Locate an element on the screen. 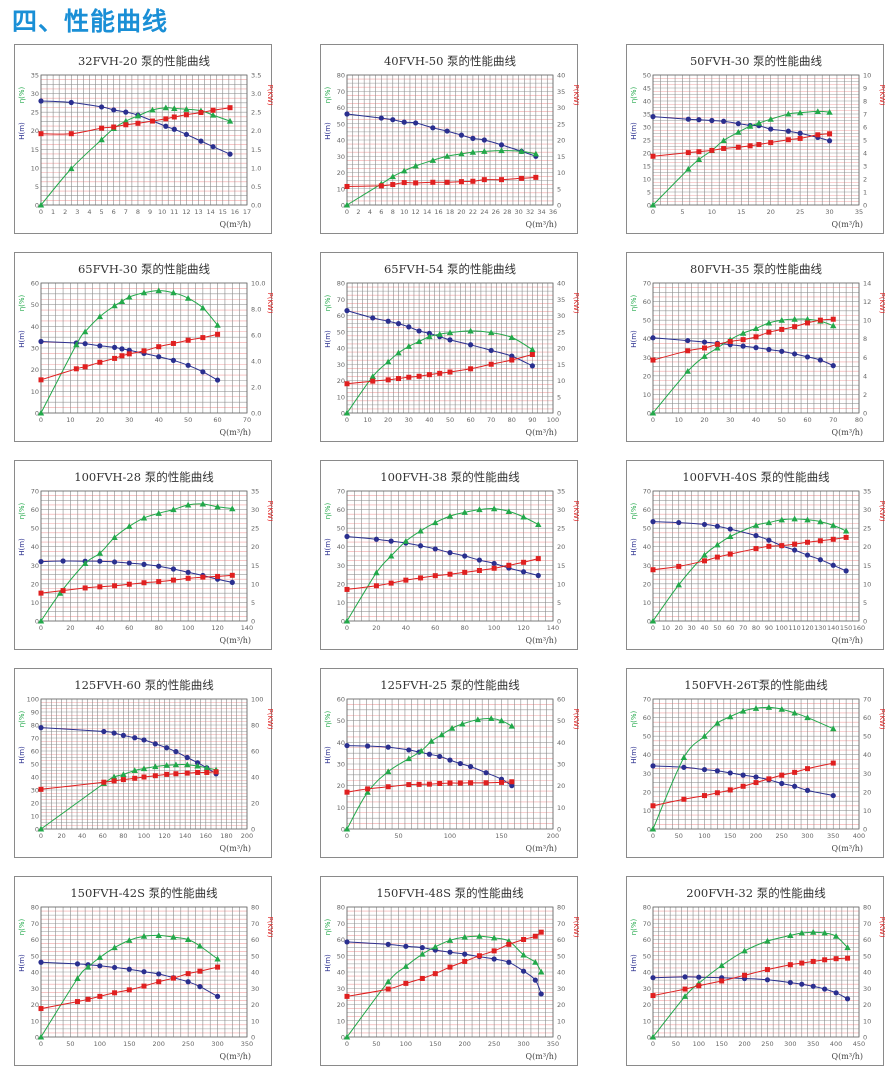  y2-tick-label: 15 is located at coordinates (561, 157).